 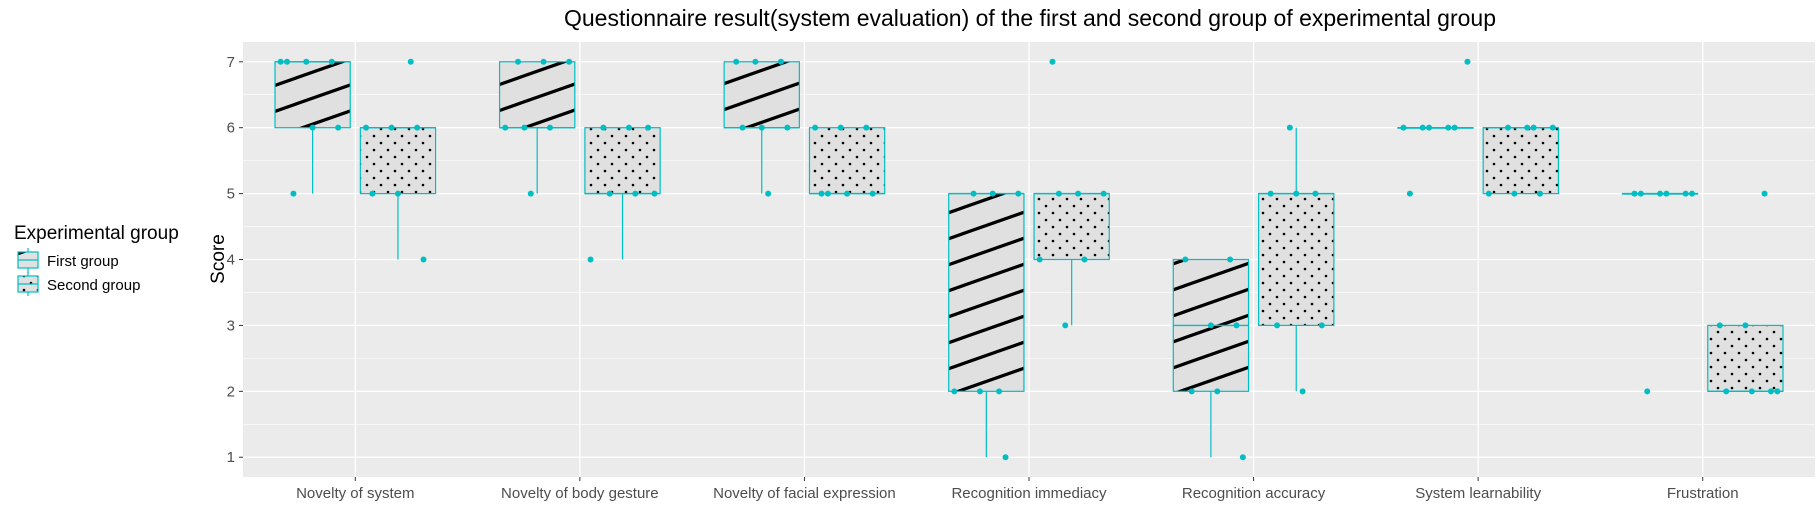 What do you see at coordinates (1029, 493) in the screenshot?
I see `x-tick-label: Recognition immediacy` at bounding box center [1029, 493].